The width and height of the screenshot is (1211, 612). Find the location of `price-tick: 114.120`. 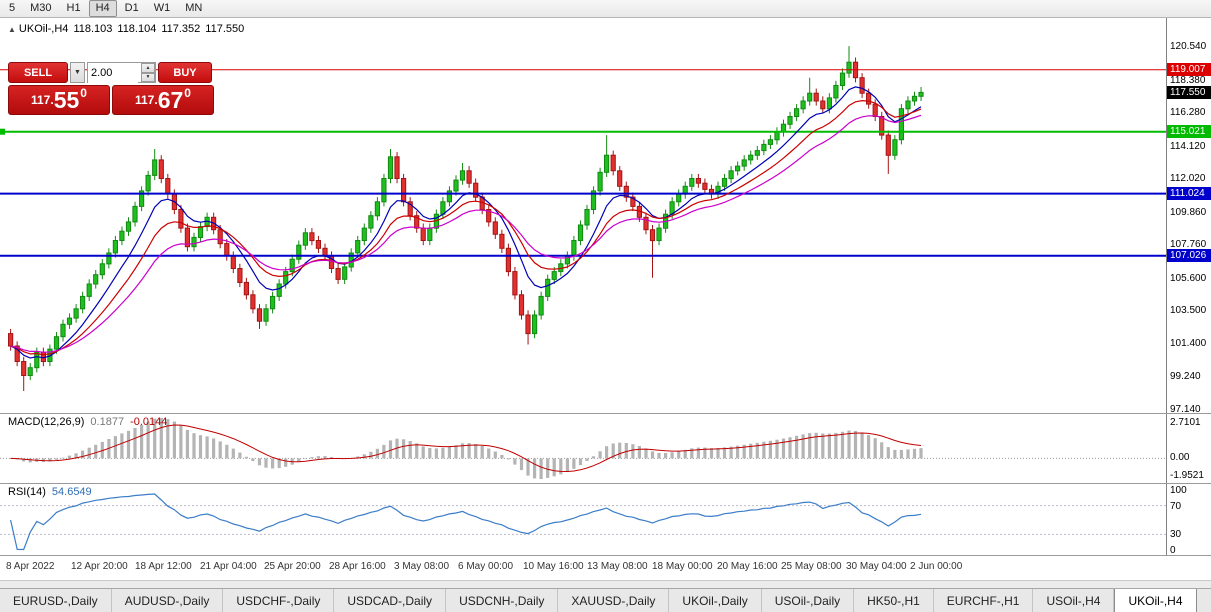

price-tick: 114.120 is located at coordinates (1188, 146).